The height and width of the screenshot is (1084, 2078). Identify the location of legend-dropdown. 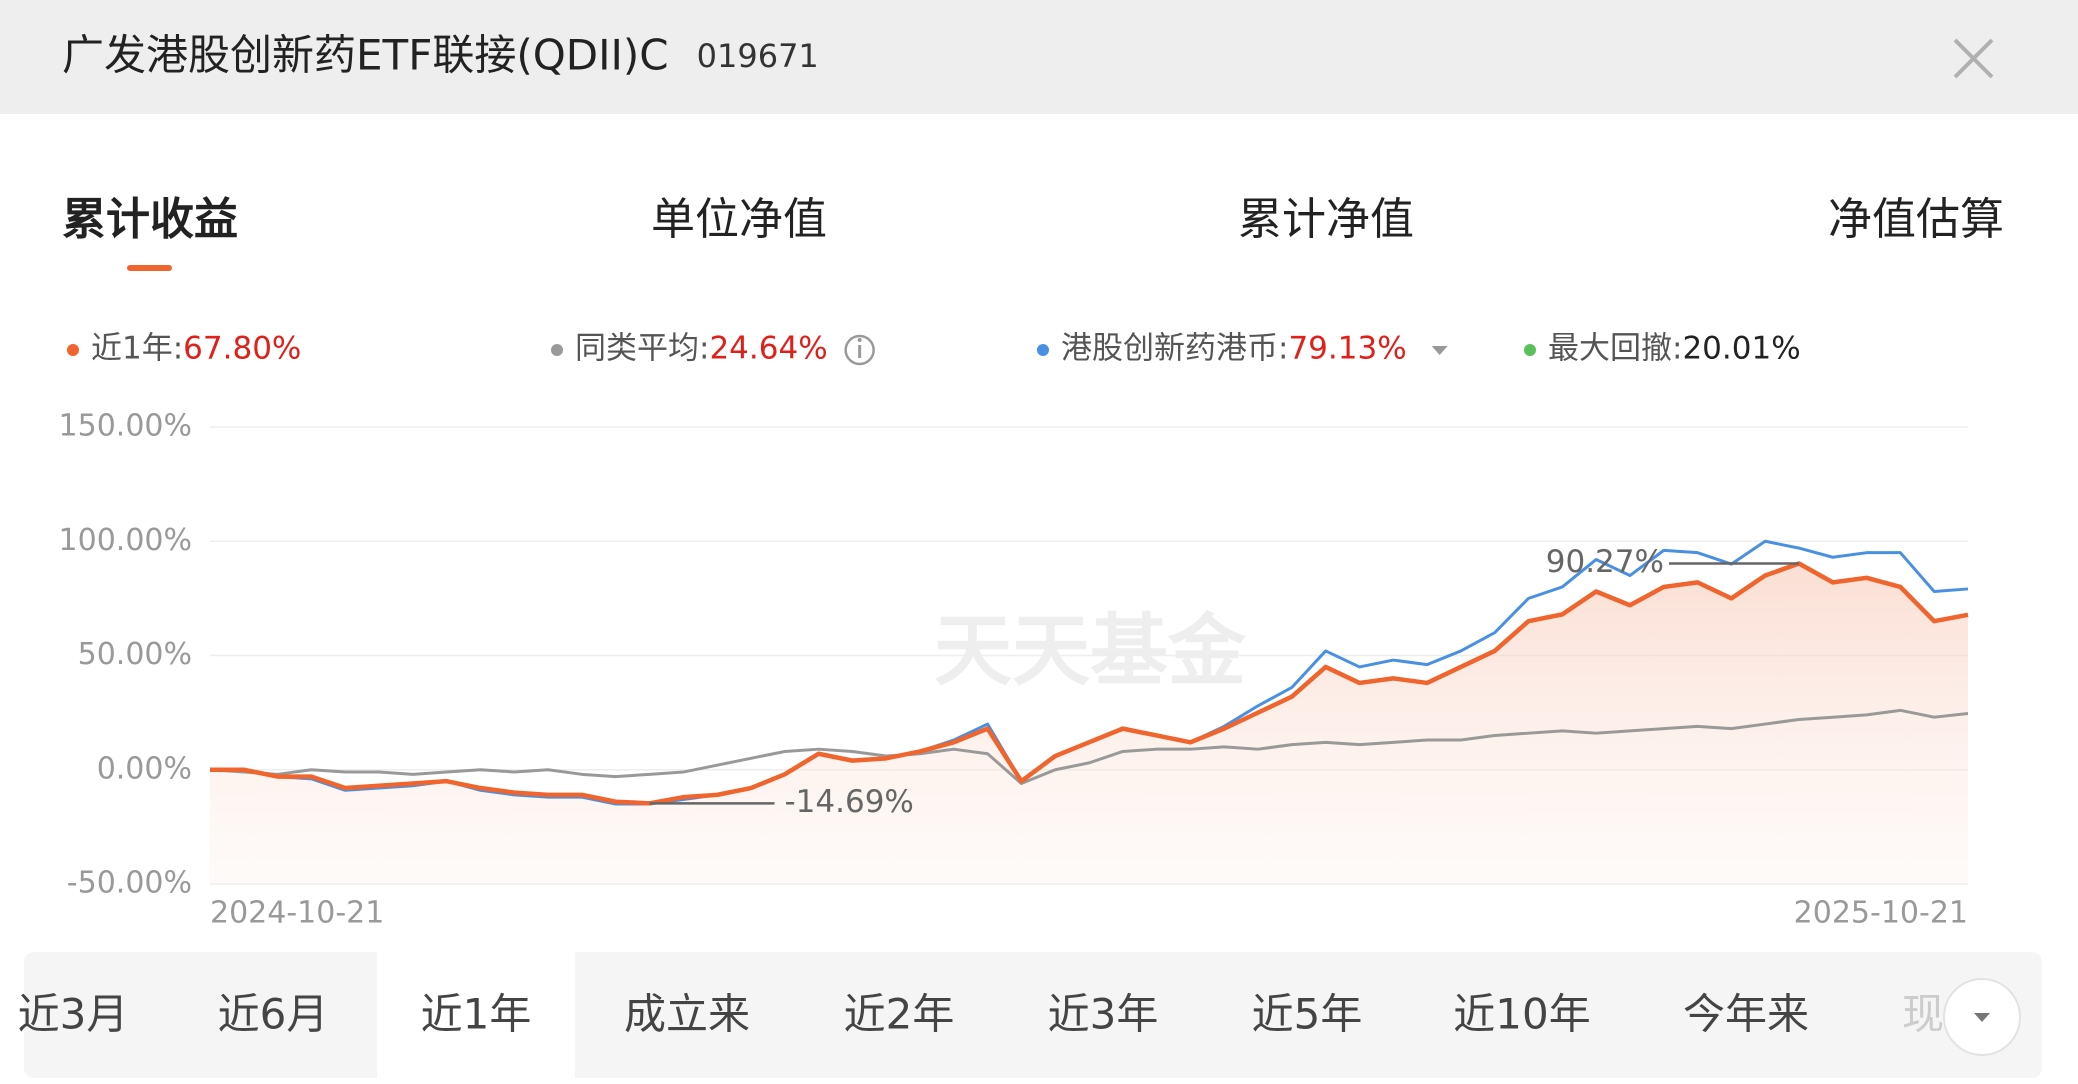
(1439, 350).